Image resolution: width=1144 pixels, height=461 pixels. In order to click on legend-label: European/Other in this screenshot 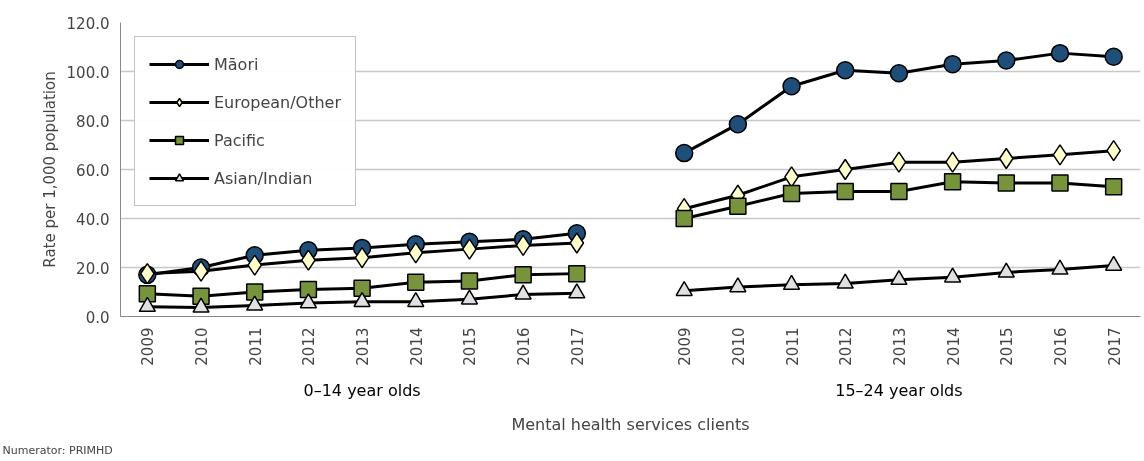, I will do `click(278, 102)`.